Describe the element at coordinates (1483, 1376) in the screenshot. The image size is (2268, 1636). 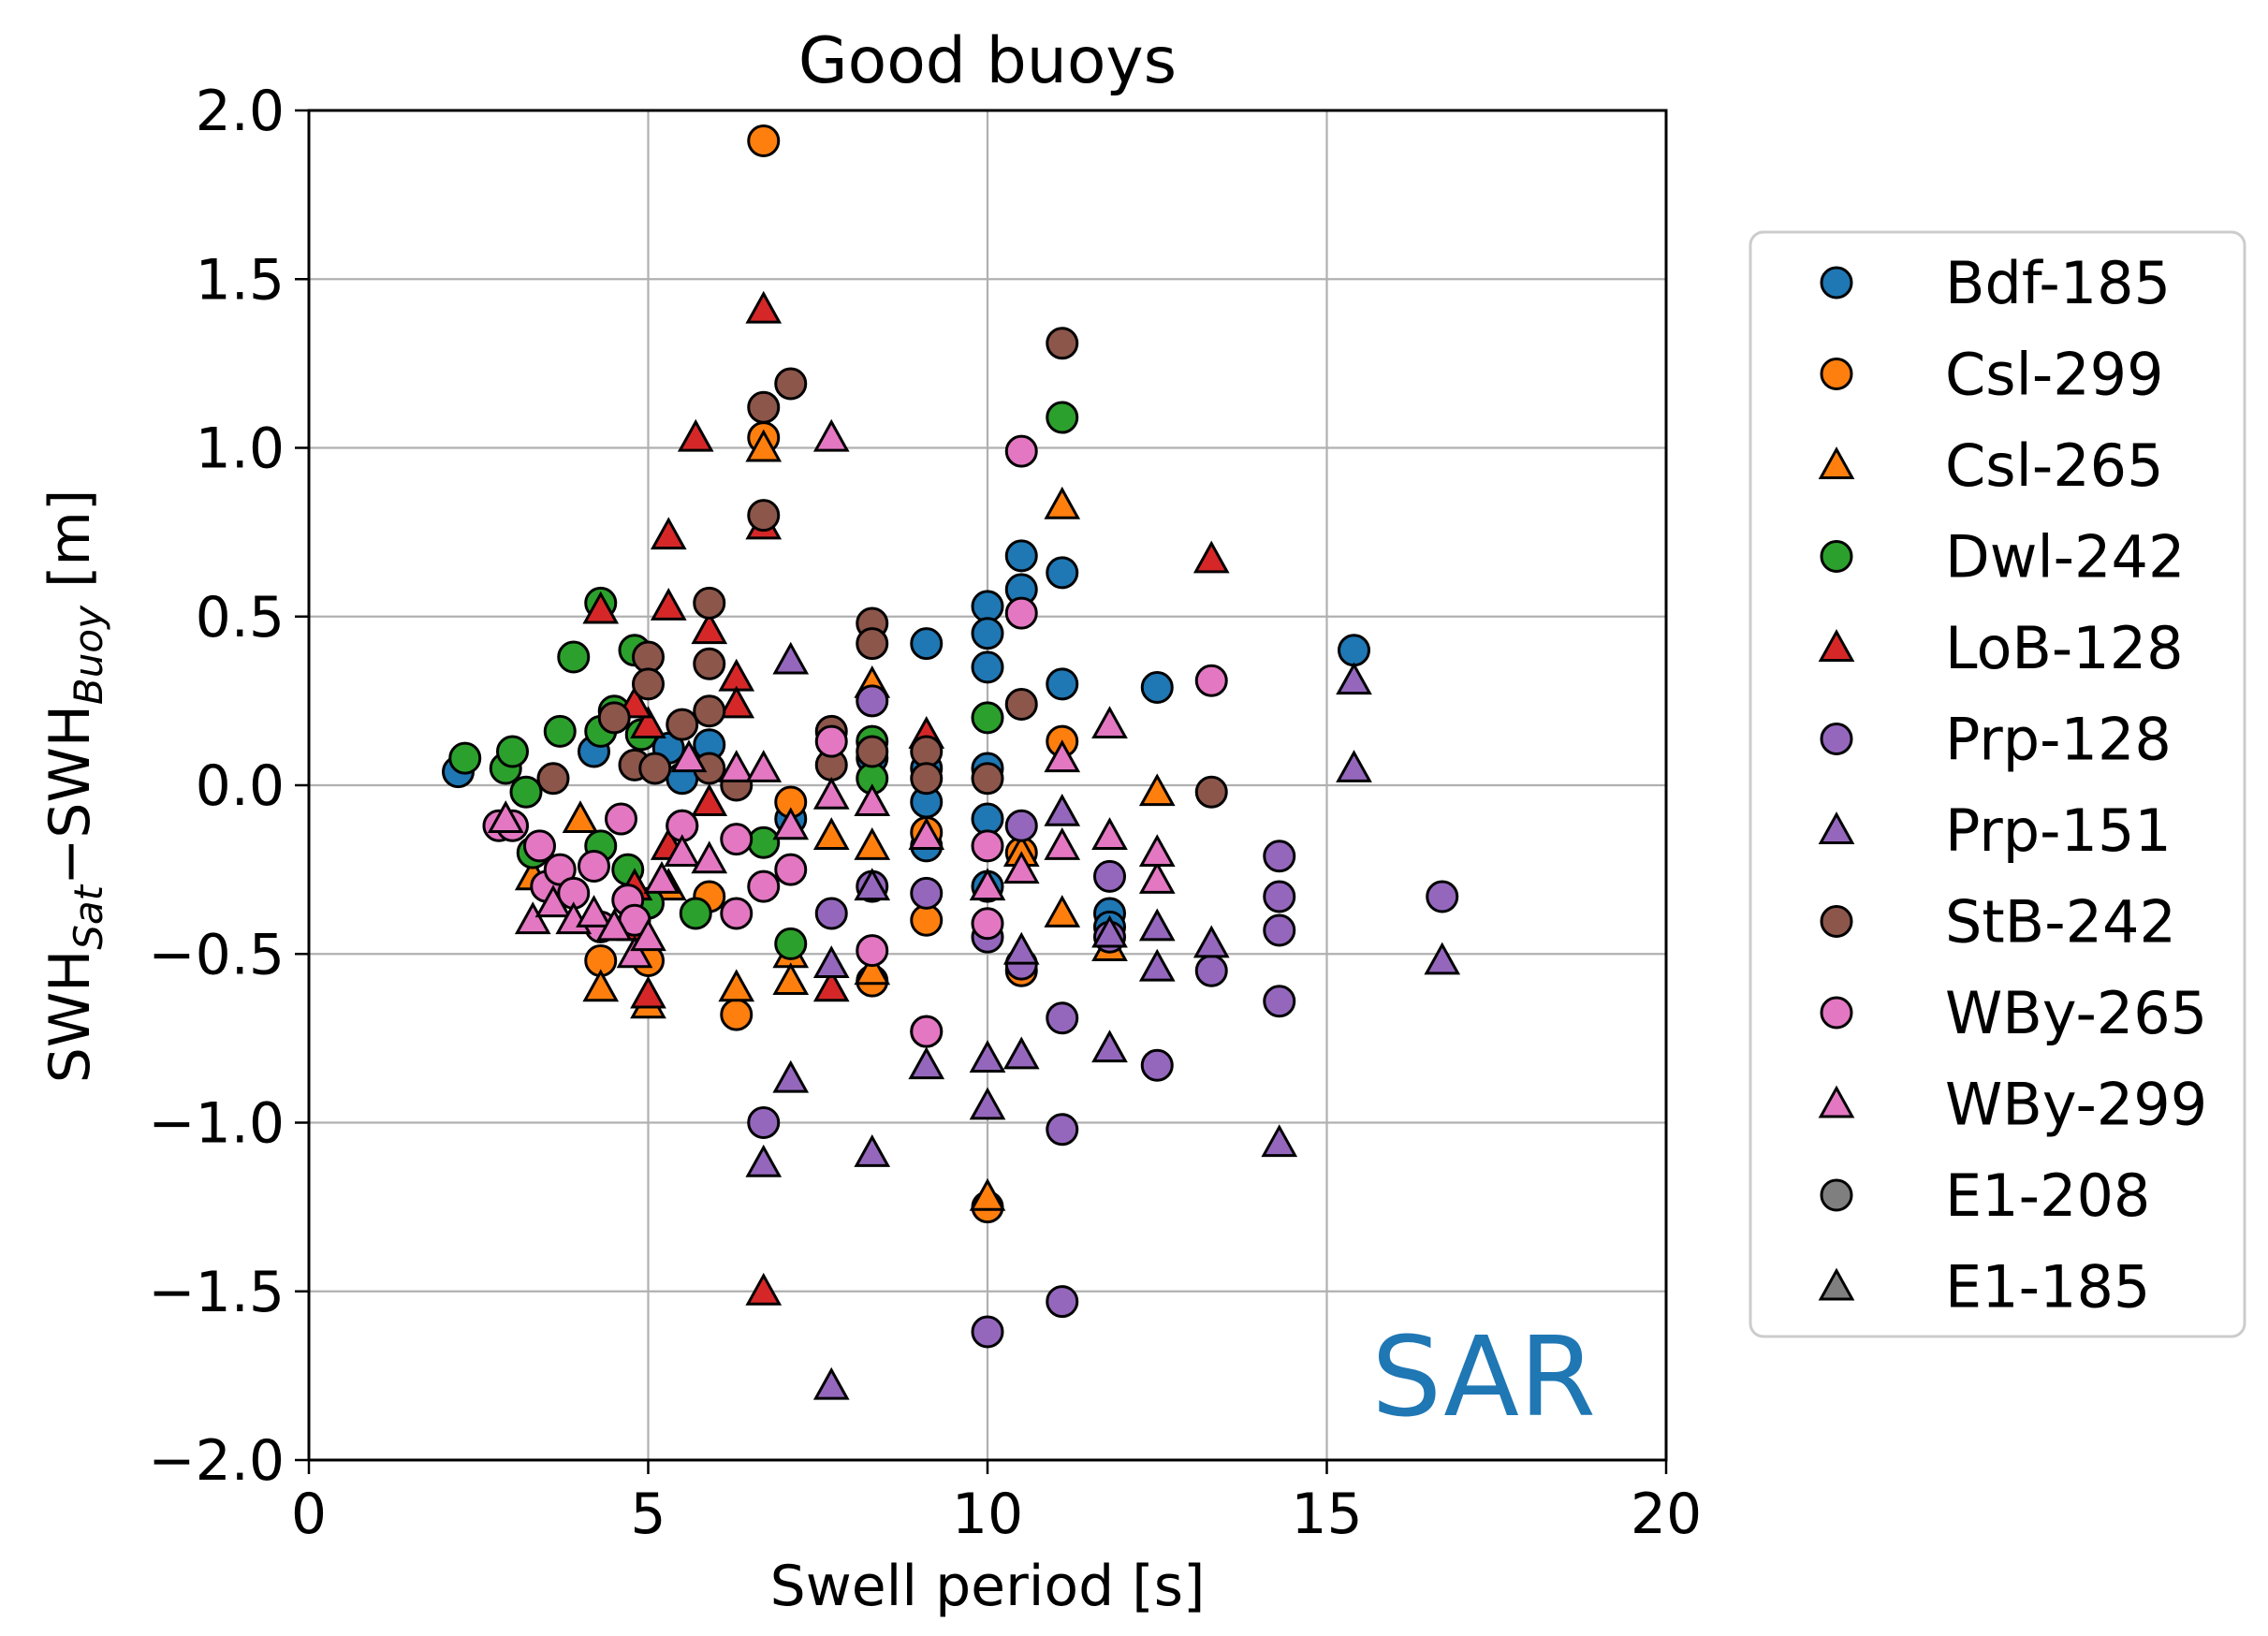
I see `sar-annotation: SAR` at that location.